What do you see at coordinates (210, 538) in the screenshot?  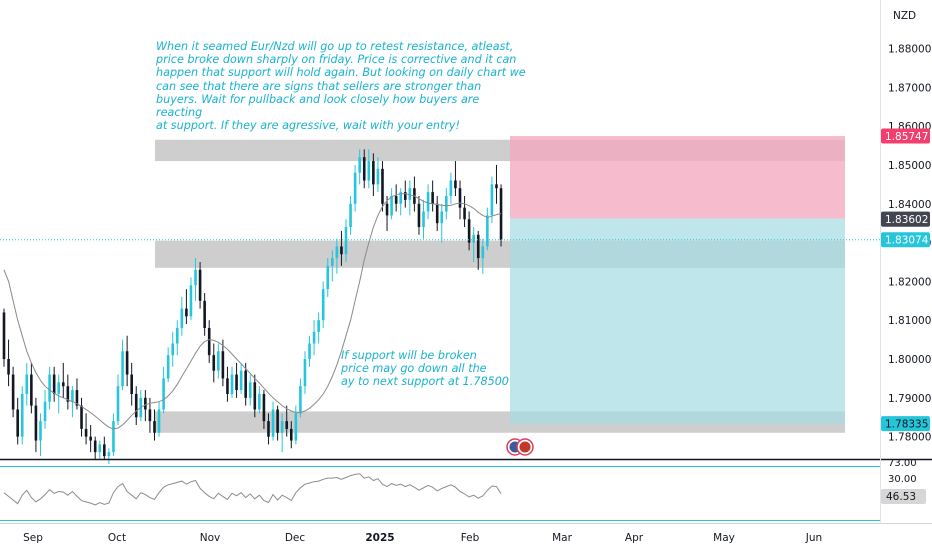 I see `time-tick-label: Nov` at bounding box center [210, 538].